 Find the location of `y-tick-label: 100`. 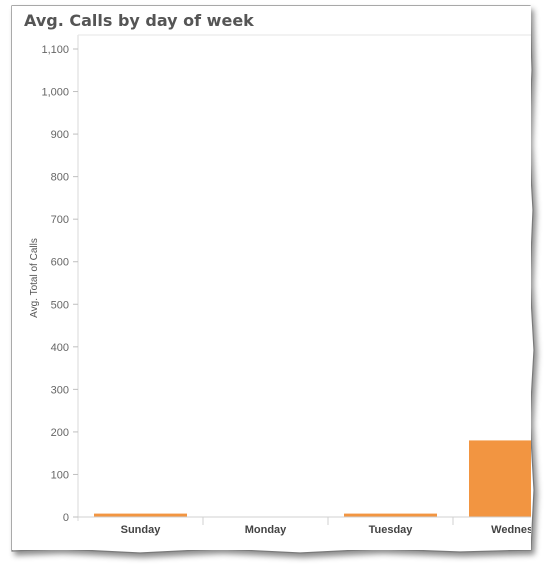

y-tick-label: 100 is located at coordinates (60, 475).